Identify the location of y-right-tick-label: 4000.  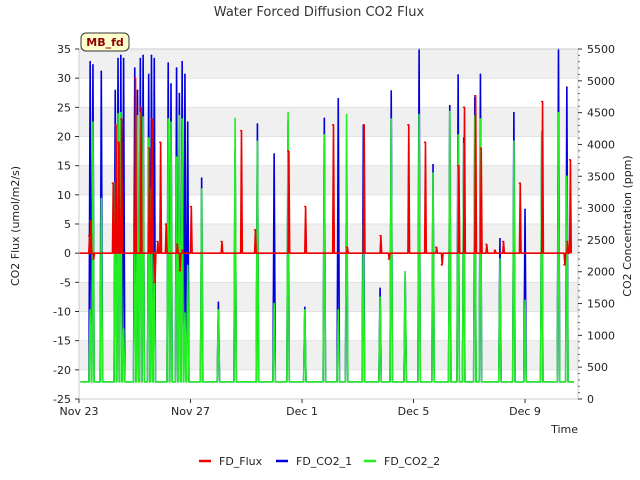
(601, 144).